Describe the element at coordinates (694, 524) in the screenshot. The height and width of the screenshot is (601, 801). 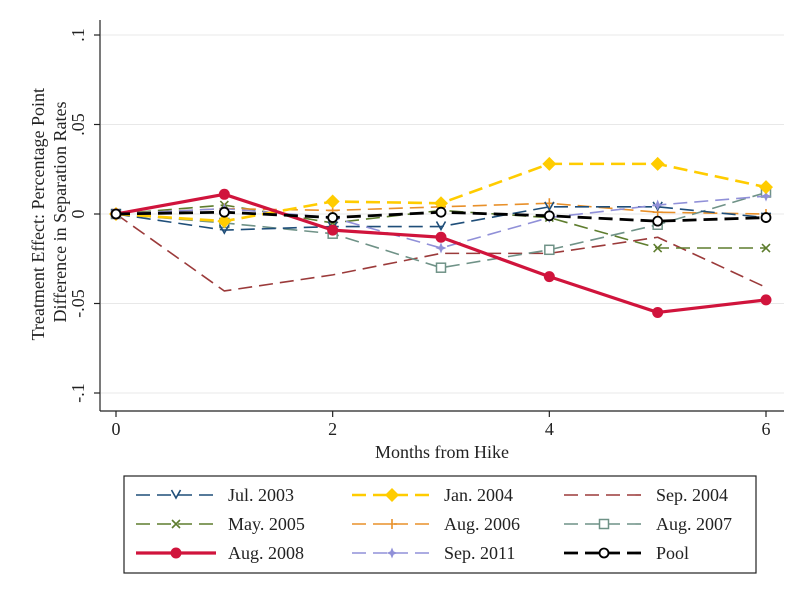
I see `legend-label: Aug. 2007` at that location.